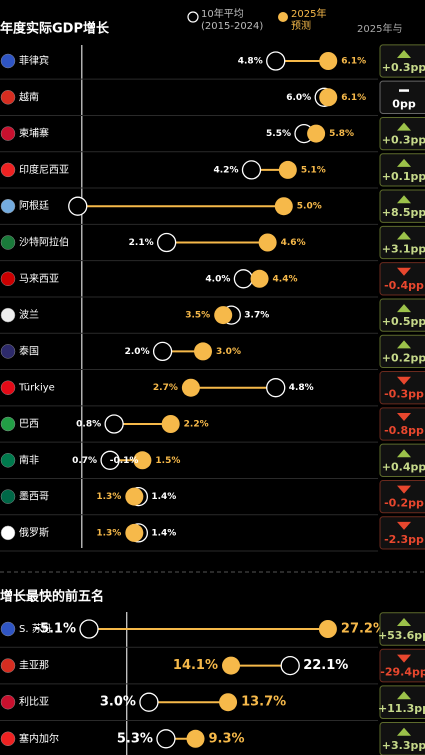 Image resolution: width=425 pixels, height=755 pixels. Describe the element at coordinates (403, 212) in the screenshot. I see `change-label: +8.5pp` at that location.